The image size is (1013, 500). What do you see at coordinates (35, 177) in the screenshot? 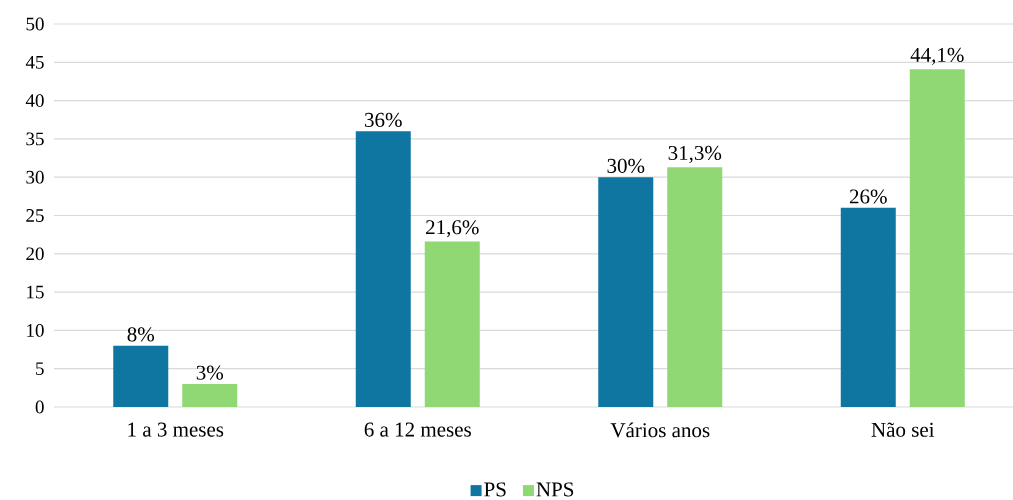
I see `y-tick-label: 30` at bounding box center [35, 177].